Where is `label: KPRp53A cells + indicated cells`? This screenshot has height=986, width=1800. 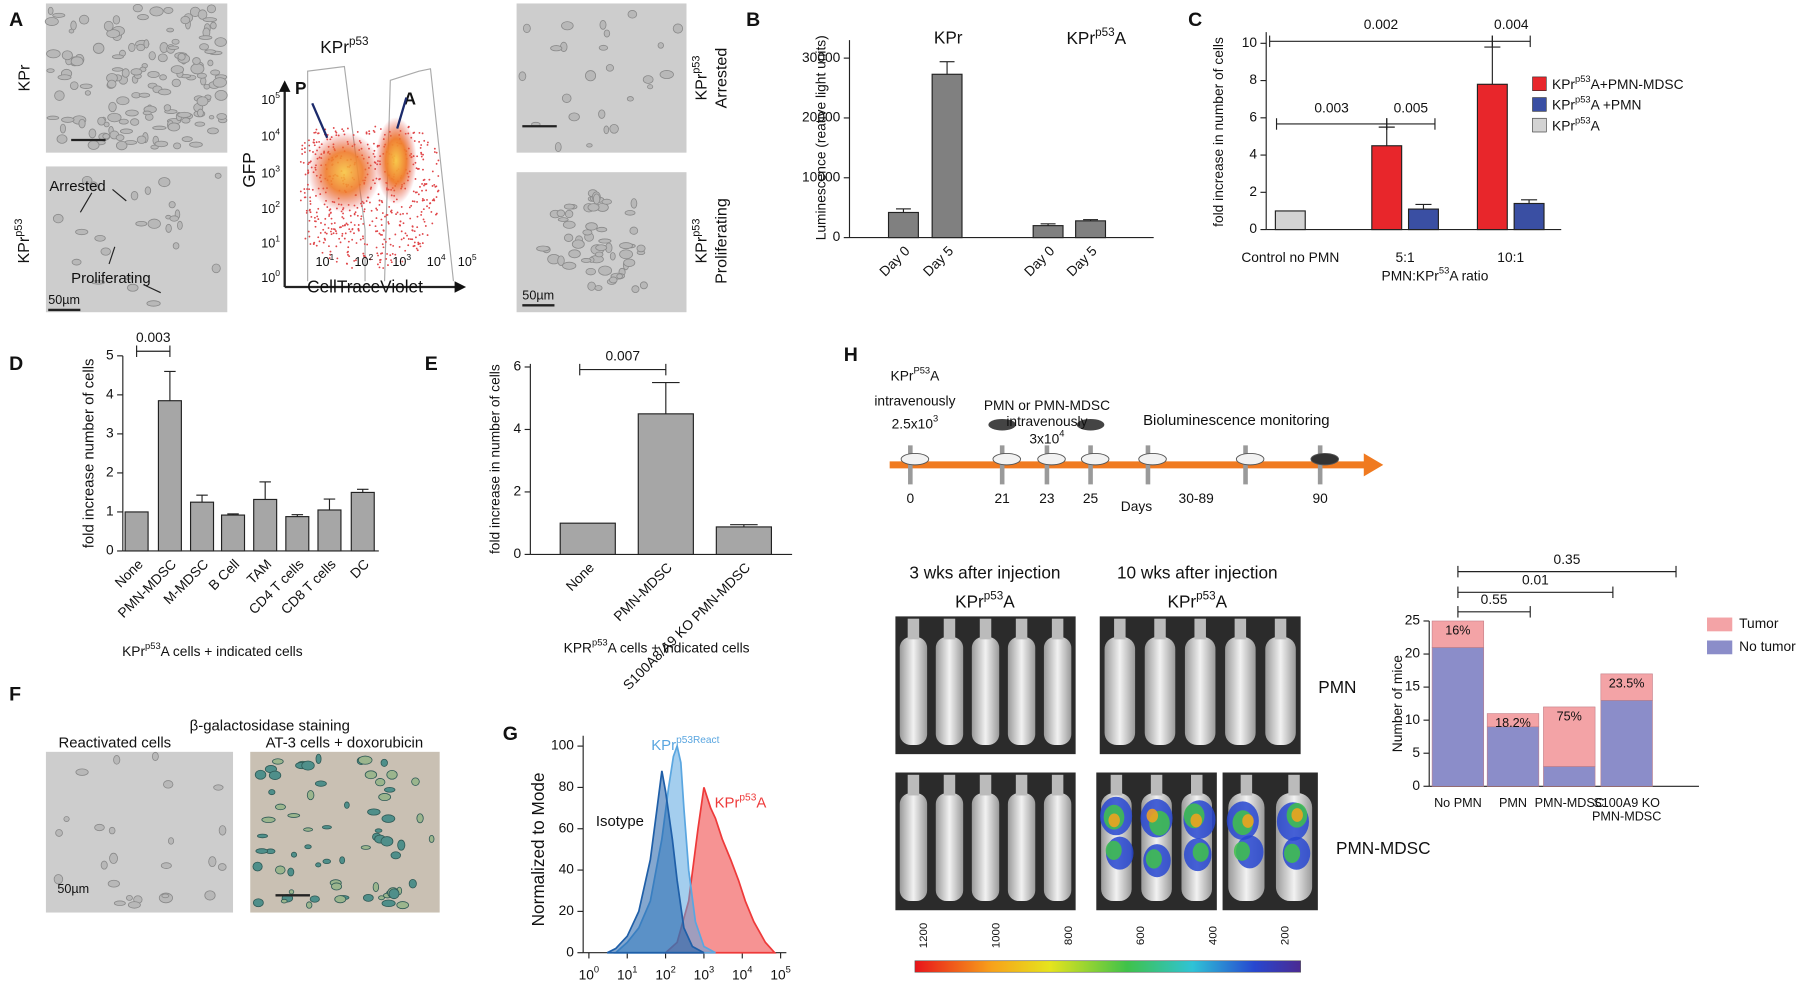 label: KPRp53A cells + indicated cells is located at coordinates (657, 646).